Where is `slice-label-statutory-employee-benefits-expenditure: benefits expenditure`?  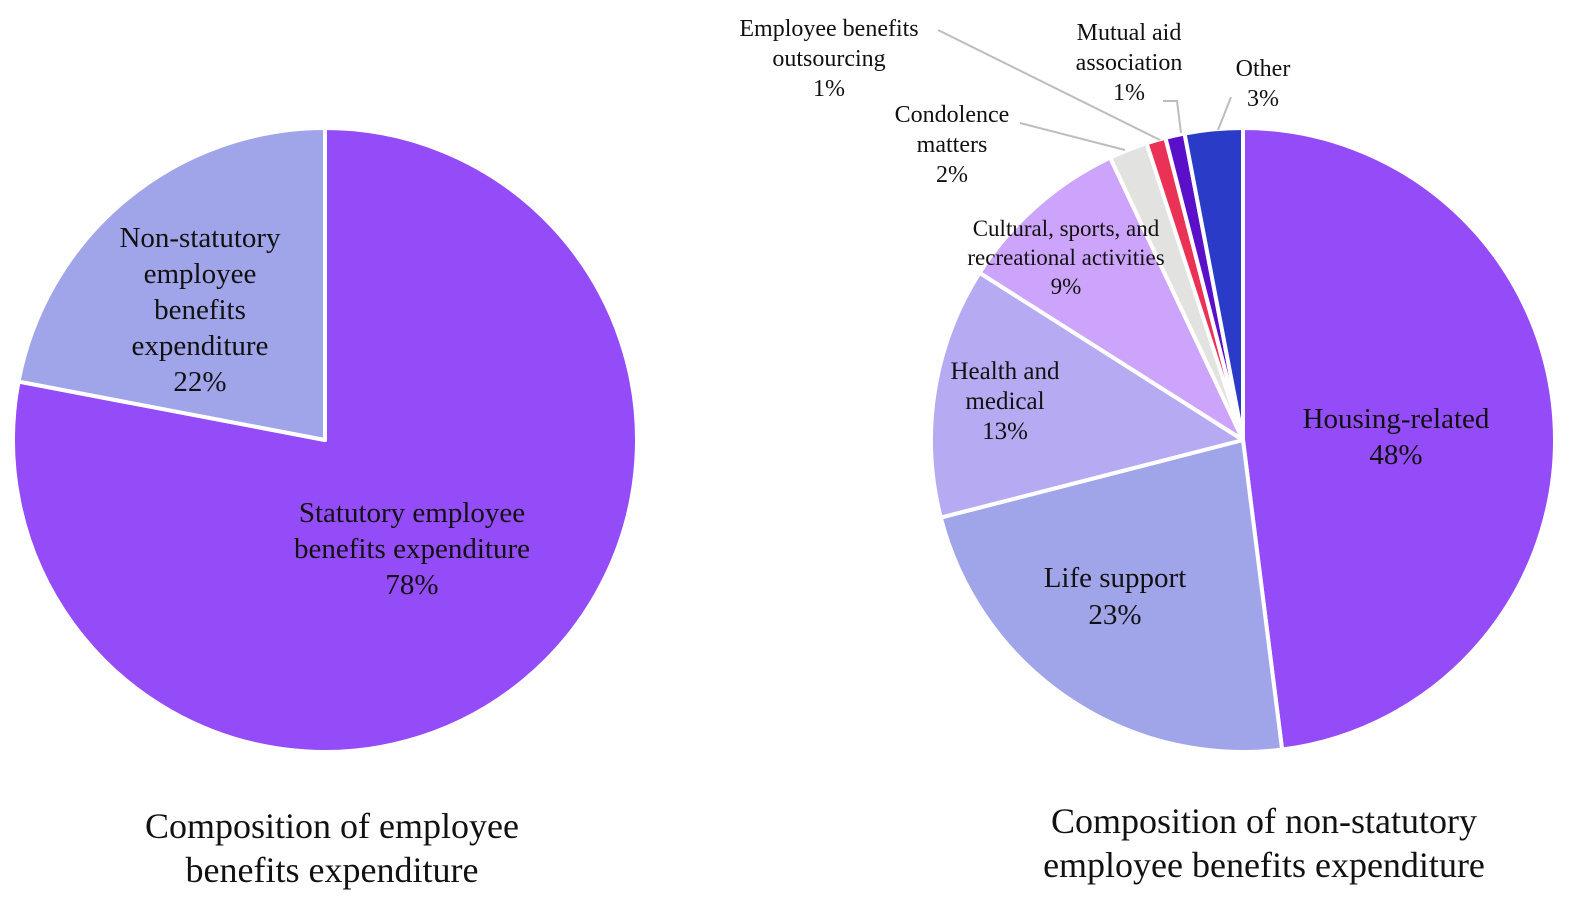
slice-label-statutory-employee-benefits-expenditure: benefits expenditure is located at coordinates (412, 549).